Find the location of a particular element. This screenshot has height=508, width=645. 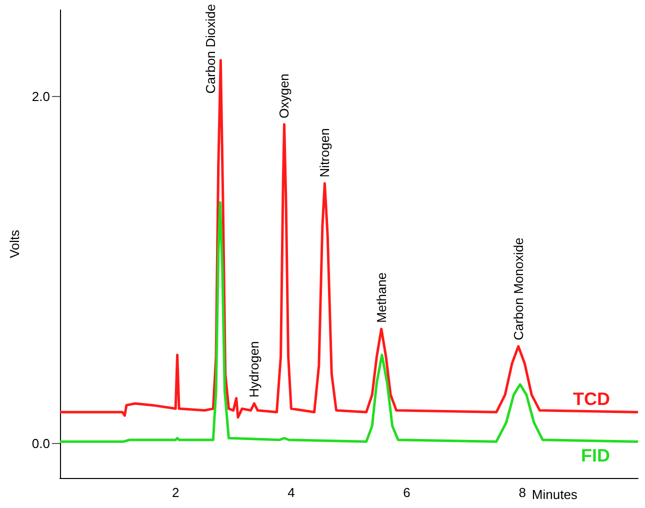

y-tick-label: 0.0 is located at coordinates (41, 443).